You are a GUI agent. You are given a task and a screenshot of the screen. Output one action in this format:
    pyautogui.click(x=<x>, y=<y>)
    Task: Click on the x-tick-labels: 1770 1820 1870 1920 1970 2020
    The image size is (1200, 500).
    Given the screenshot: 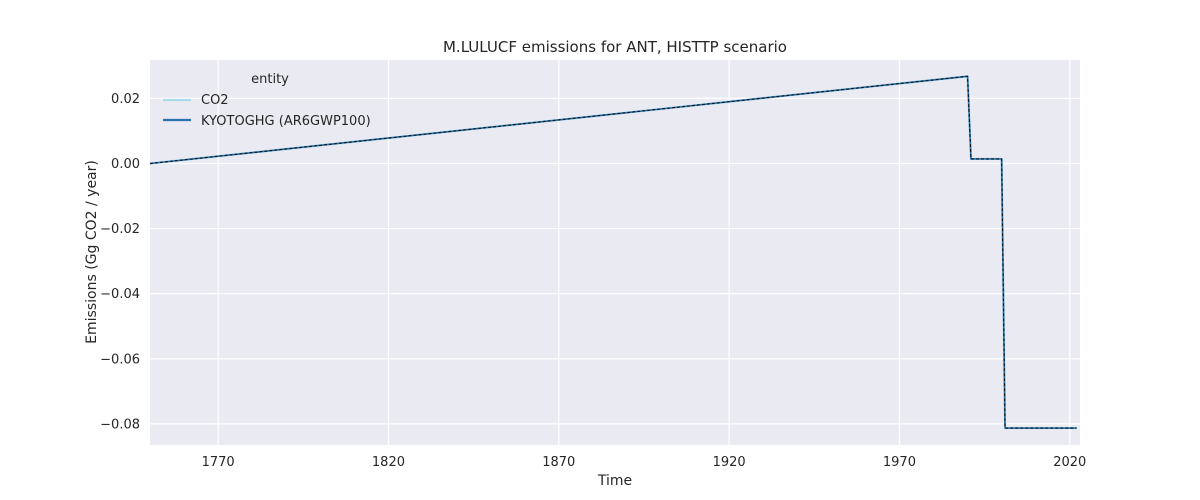 What is the action you would take?
    pyautogui.click(x=644, y=462)
    